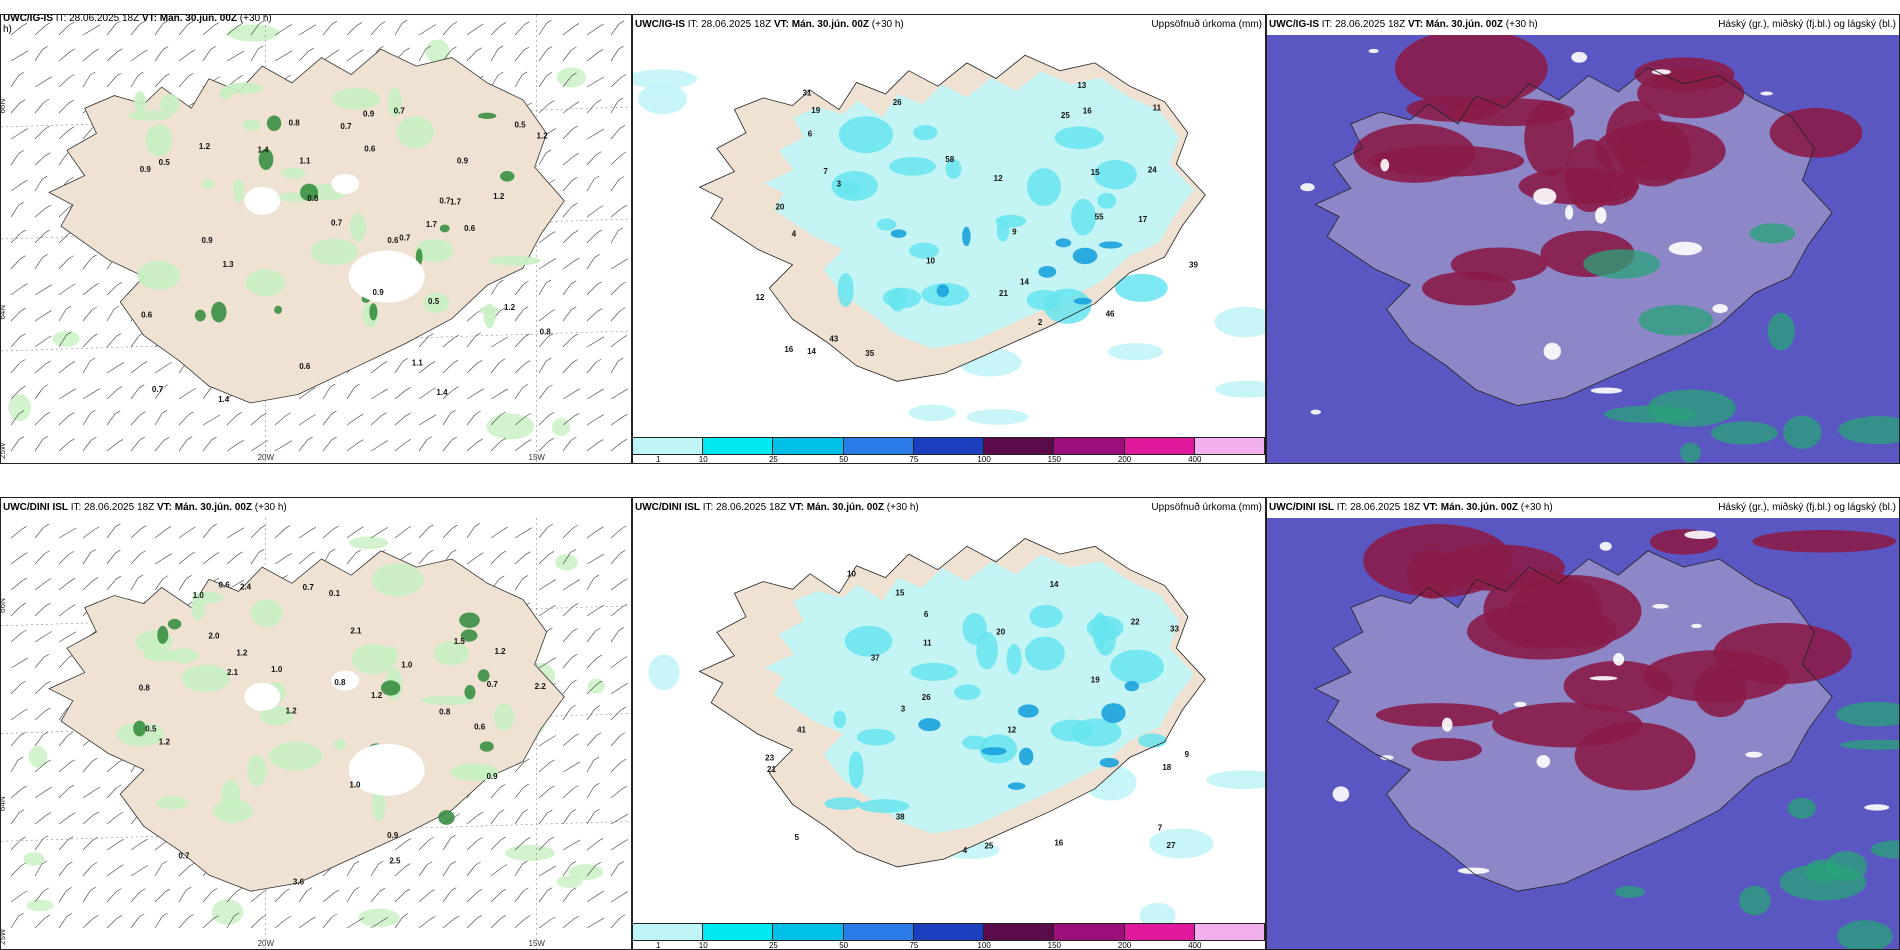 The image size is (1900, 950). What do you see at coordinates (1629, 891) in the screenshot?
I see `mid-cloud` at bounding box center [1629, 891].